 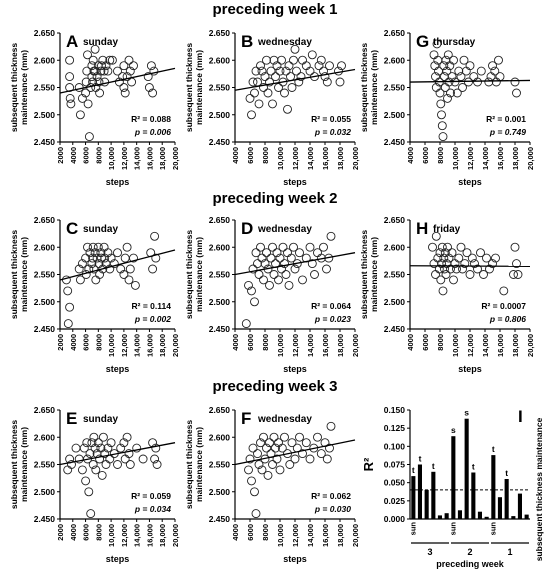 What do you see at coordinates (447, 229) in the screenshot?
I see `panel-day-label: friday` at bounding box center [447, 229].